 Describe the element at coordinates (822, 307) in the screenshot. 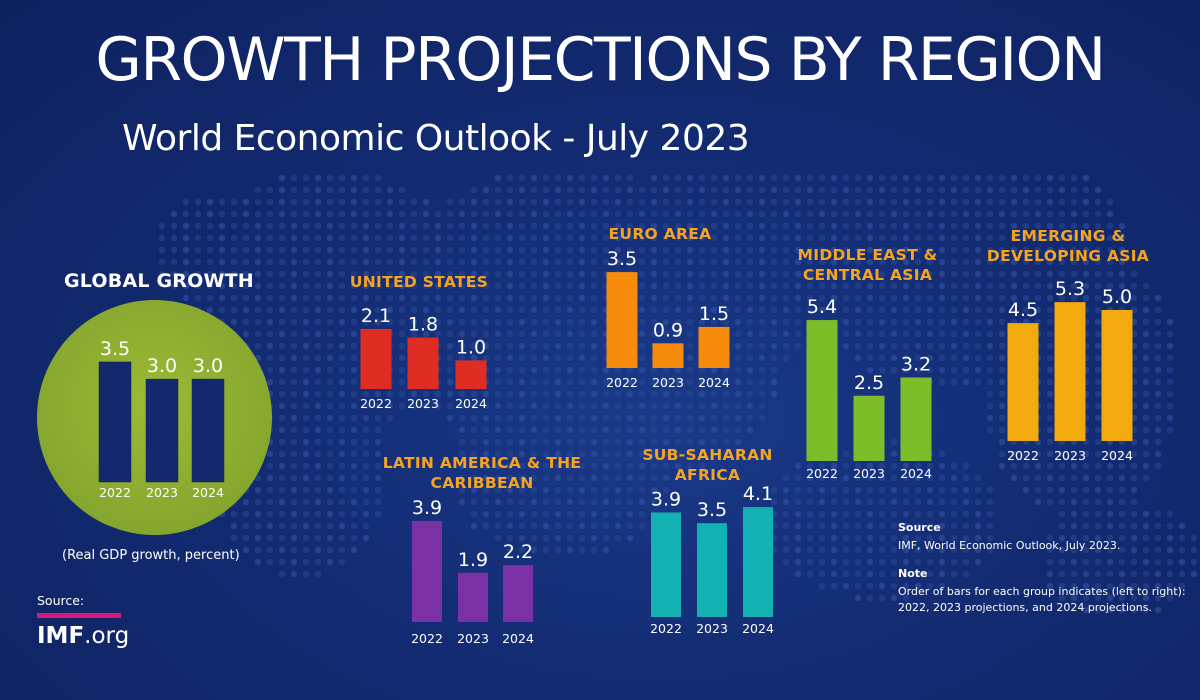

I see `value-label-me-2022: 5.4` at that location.